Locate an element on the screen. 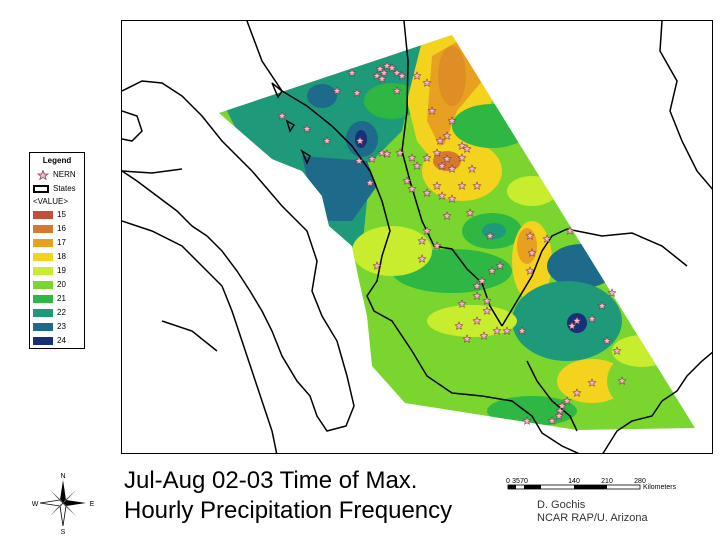 The width and height of the screenshot is (720, 540). legend-class-18: 18 is located at coordinates (49, 257).